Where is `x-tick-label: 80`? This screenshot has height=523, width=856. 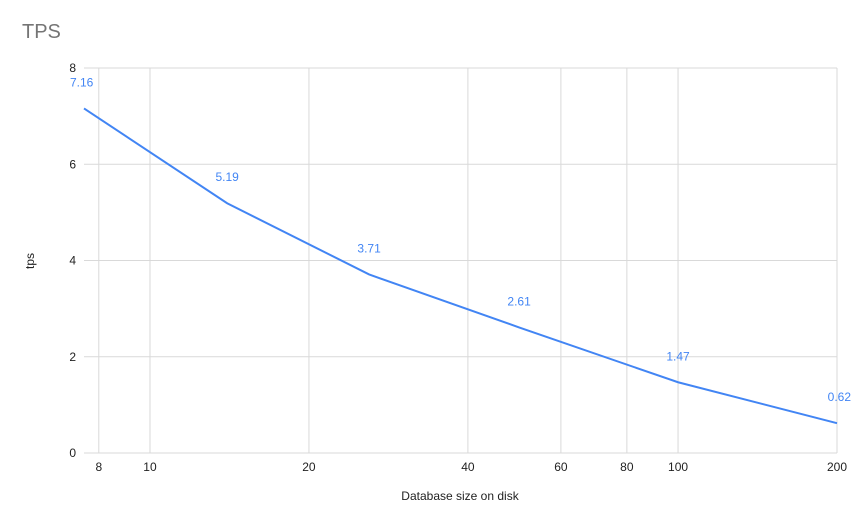 x-tick-label: 80 is located at coordinates (627, 467).